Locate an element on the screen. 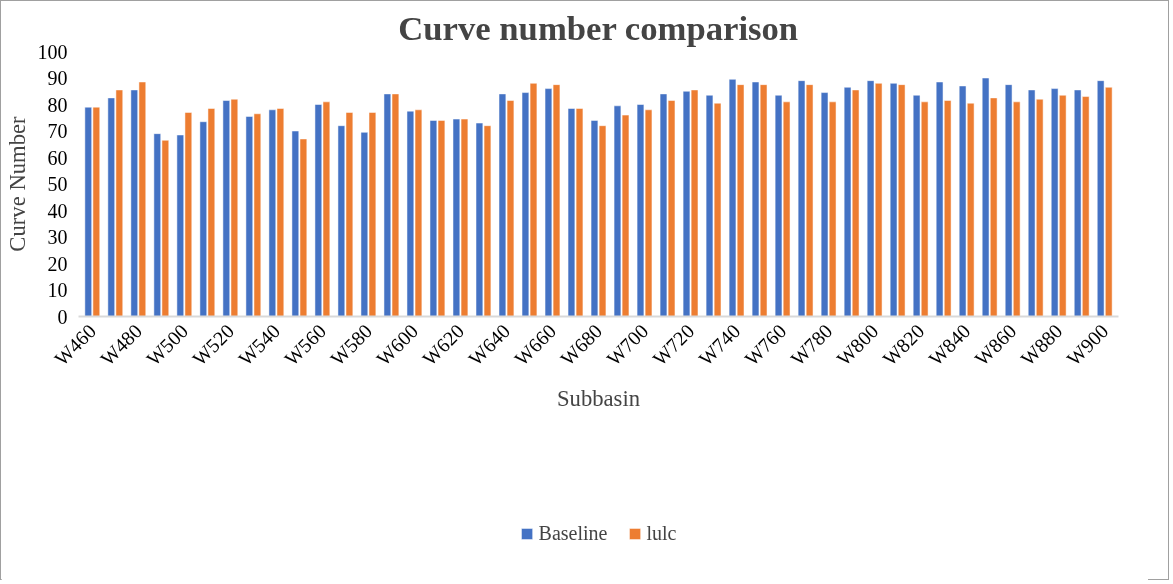 Image resolution: width=1173 pixels, height=584 pixels. y-tick-label: 70 is located at coordinates (57, 131).